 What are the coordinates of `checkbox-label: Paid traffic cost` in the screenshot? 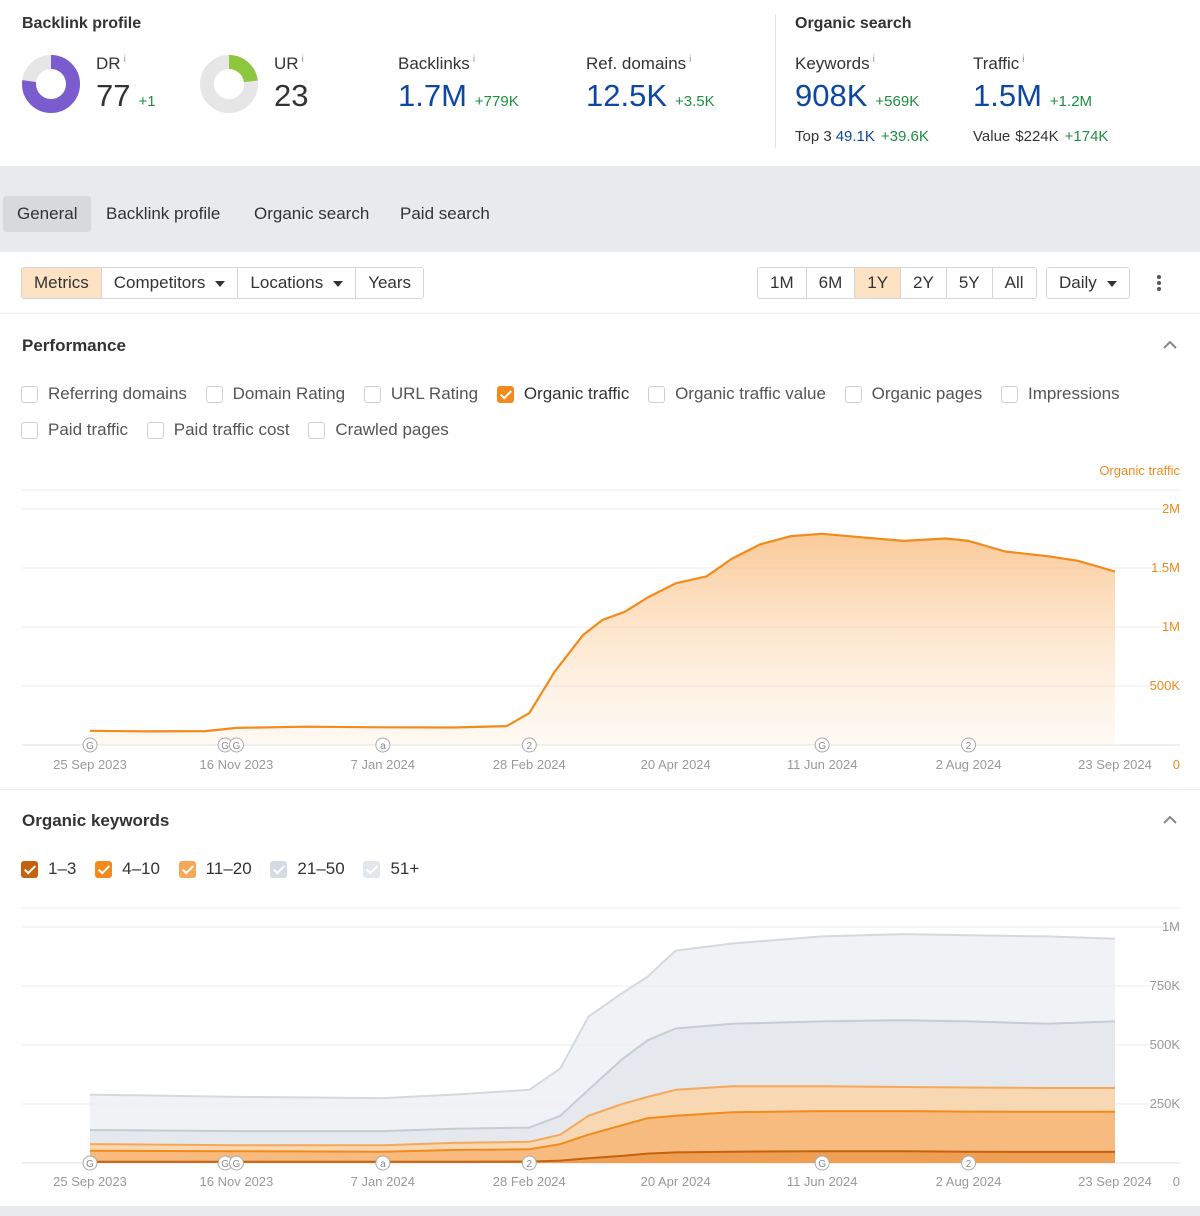 It's located at (231, 429).